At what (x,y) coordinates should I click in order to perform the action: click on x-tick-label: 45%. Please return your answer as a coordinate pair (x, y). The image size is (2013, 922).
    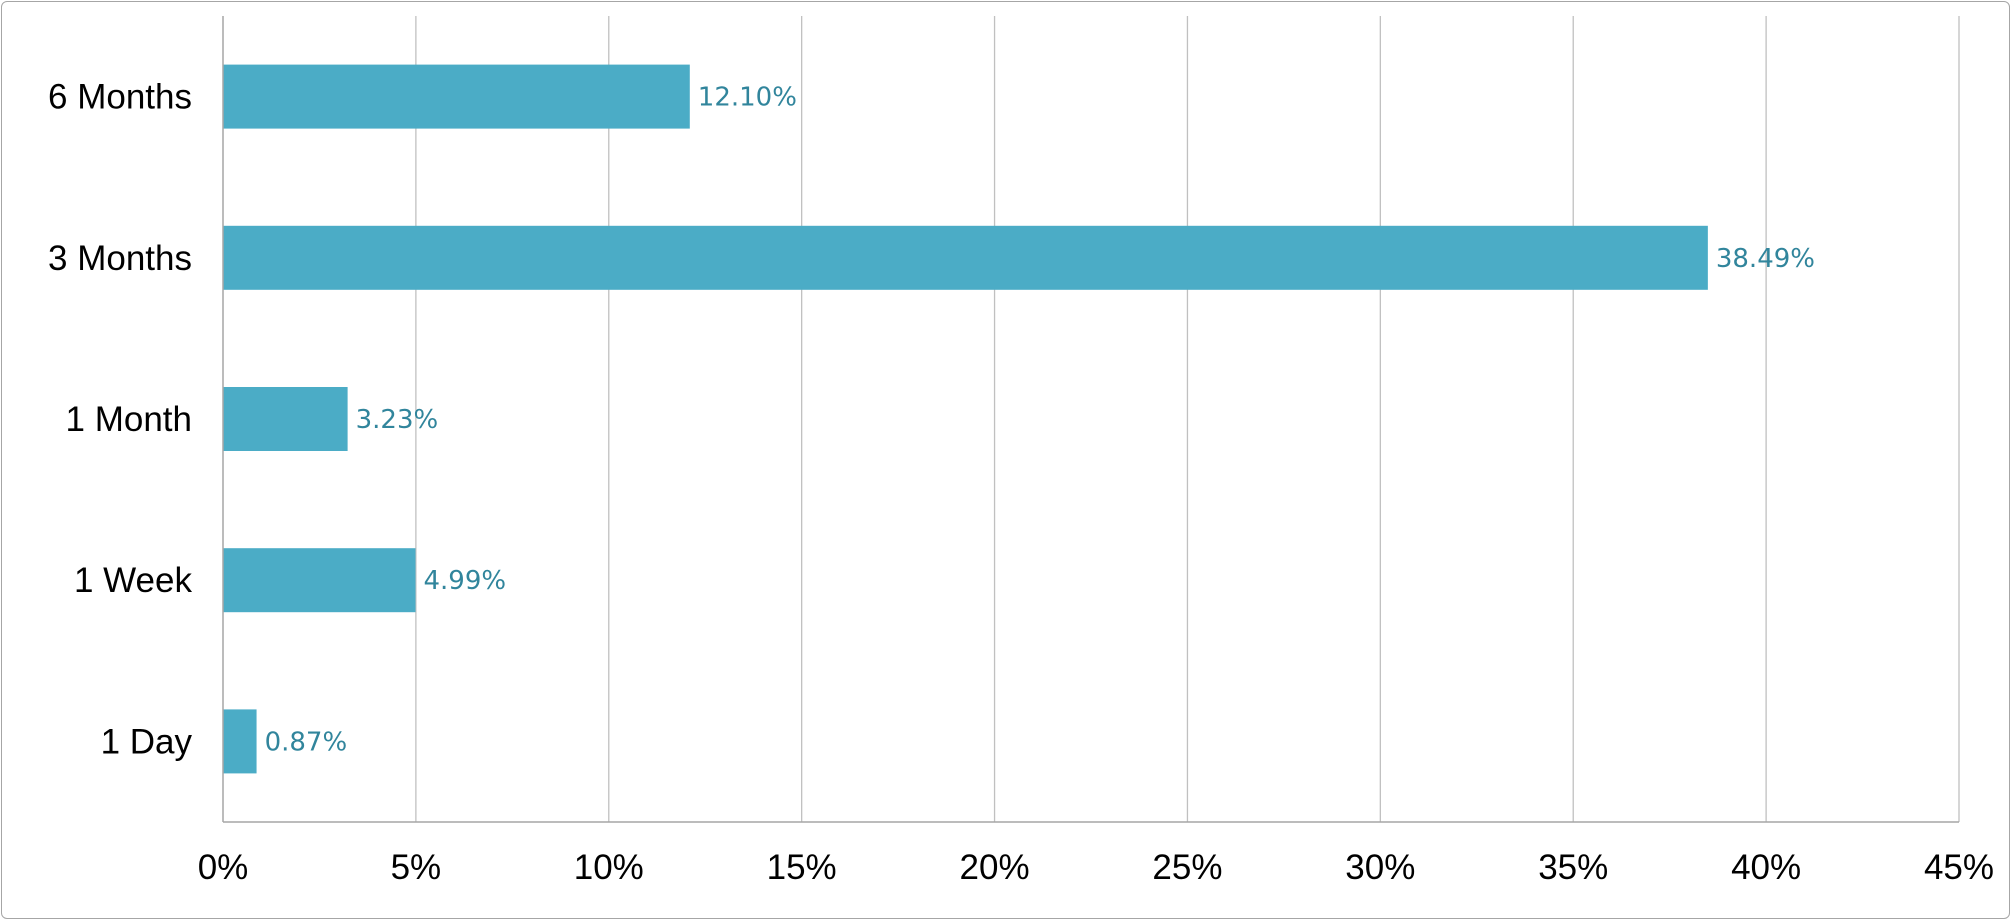
    Looking at the image, I should click on (1959, 867).